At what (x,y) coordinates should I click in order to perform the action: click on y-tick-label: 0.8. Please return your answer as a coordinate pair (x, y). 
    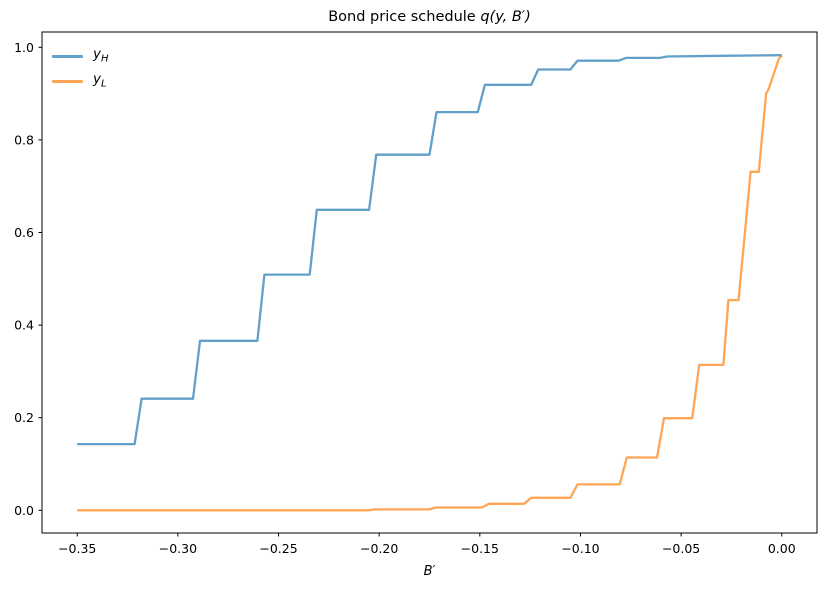
    Looking at the image, I should click on (24, 139).